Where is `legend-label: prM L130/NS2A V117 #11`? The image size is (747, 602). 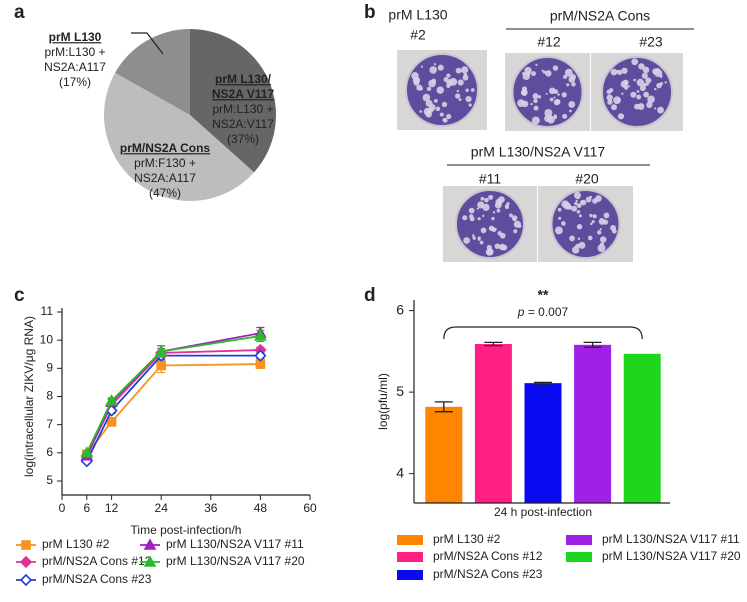
legend-label: prM L130/NS2A V117 #11 is located at coordinates (671, 539).